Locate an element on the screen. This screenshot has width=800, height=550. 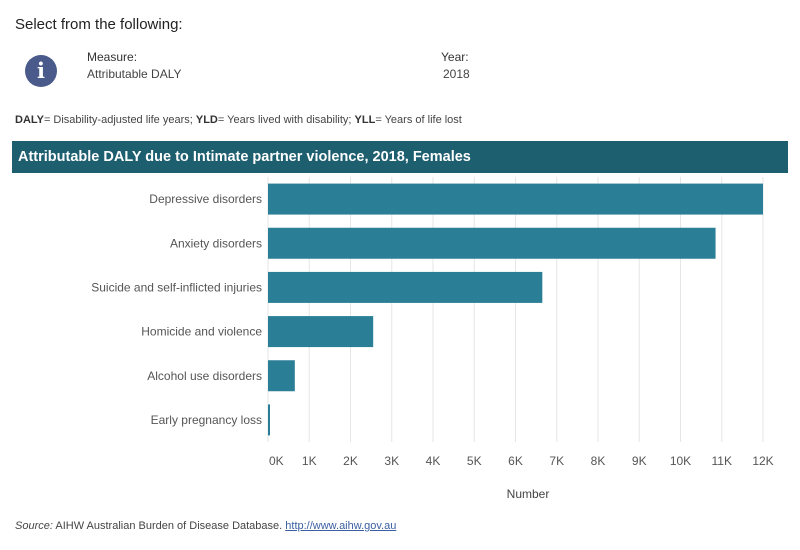
tick-label-8K: 8K is located at coordinates (598, 461).